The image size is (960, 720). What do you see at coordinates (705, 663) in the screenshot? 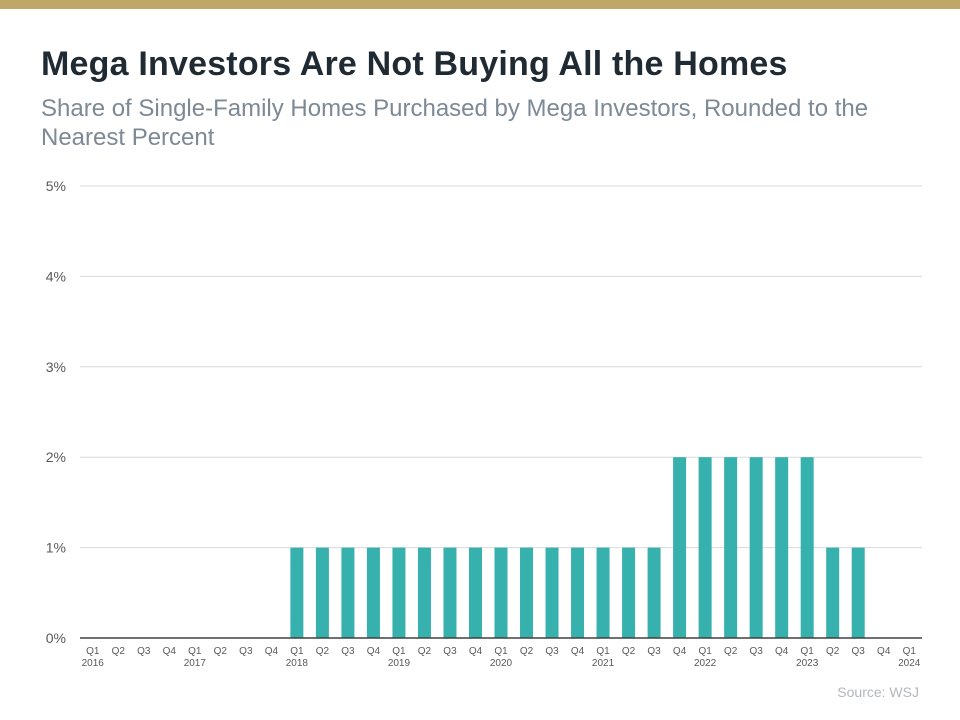
I see `x-tick-year-label: 2022` at bounding box center [705, 663].